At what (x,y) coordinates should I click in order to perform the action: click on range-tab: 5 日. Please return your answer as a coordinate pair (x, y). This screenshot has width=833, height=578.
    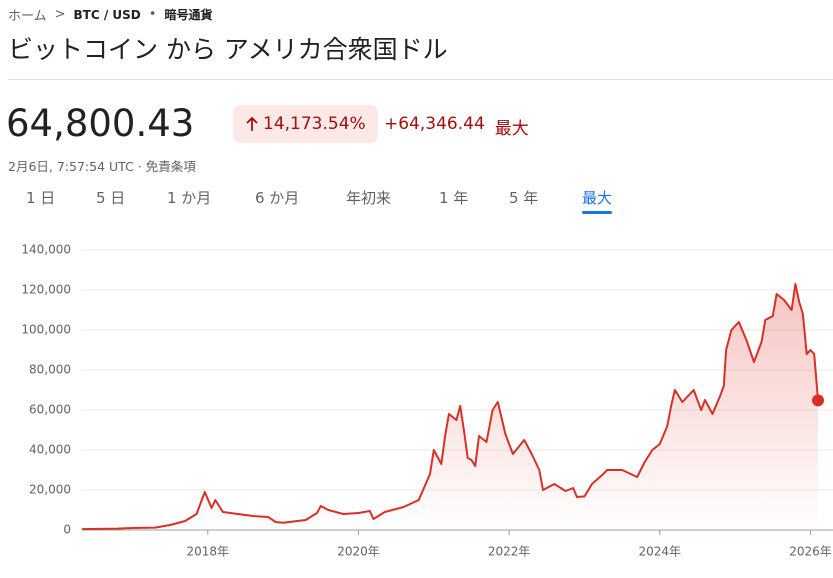
    Looking at the image, I should click on (111, 198).